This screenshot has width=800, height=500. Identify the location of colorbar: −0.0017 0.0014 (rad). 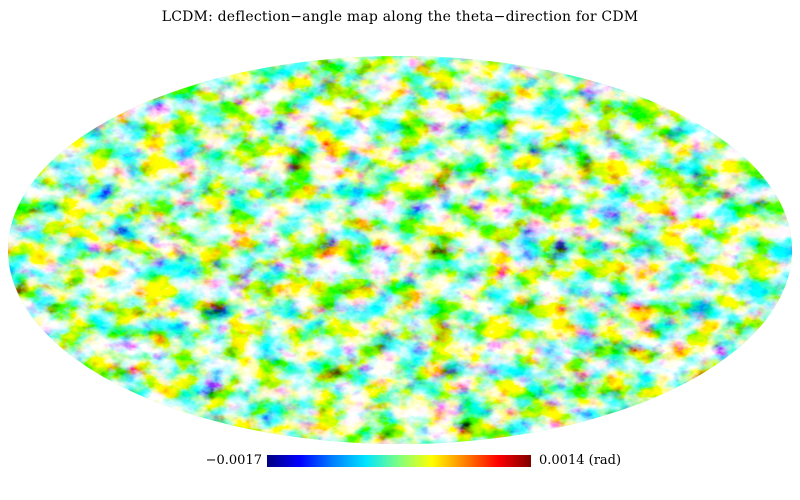
(400, 461).